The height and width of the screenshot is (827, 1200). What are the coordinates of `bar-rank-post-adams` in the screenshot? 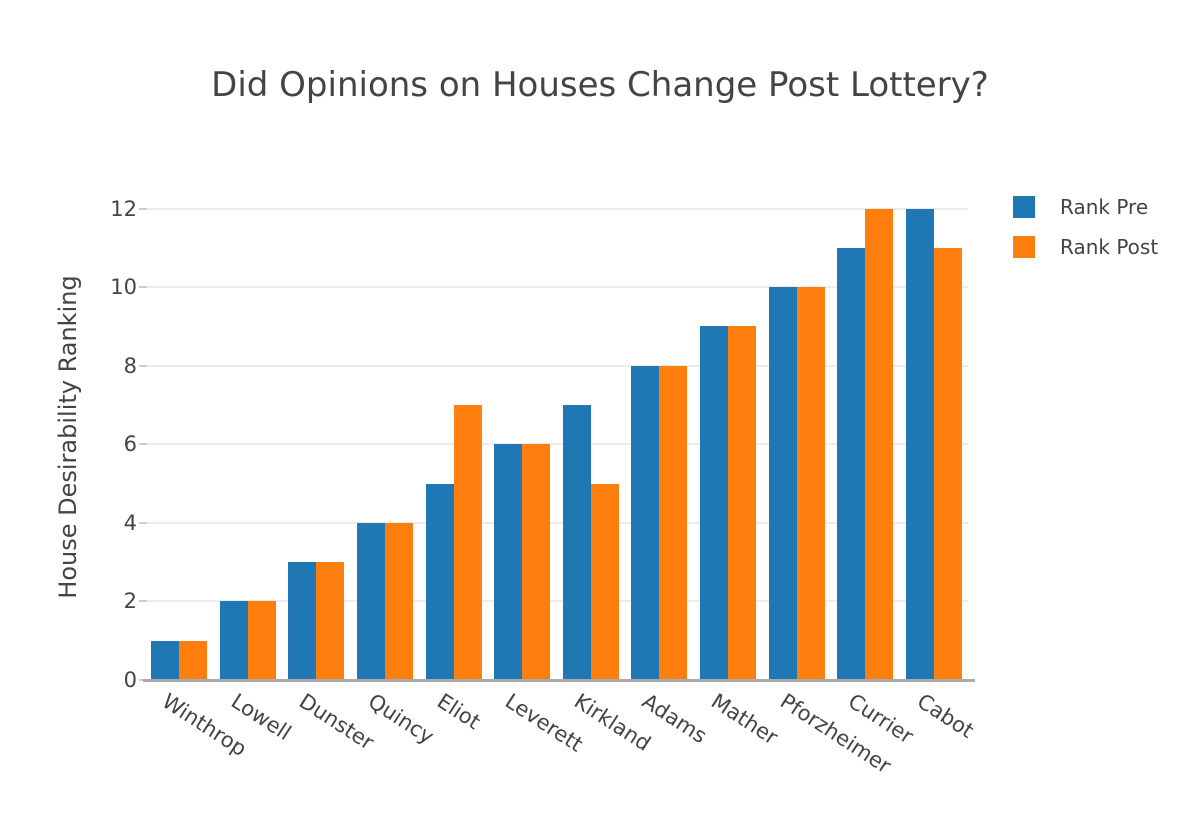 It's located at (673, 522).